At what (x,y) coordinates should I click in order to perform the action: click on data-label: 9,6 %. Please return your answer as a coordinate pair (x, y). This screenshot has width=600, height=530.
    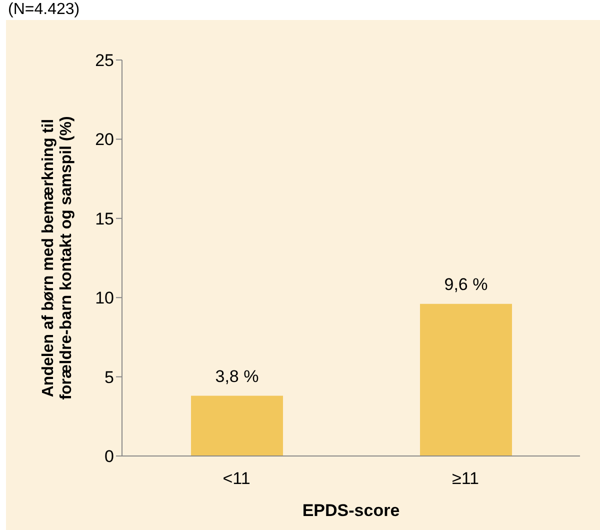
    Looking at the image, I should click on (466, 284).